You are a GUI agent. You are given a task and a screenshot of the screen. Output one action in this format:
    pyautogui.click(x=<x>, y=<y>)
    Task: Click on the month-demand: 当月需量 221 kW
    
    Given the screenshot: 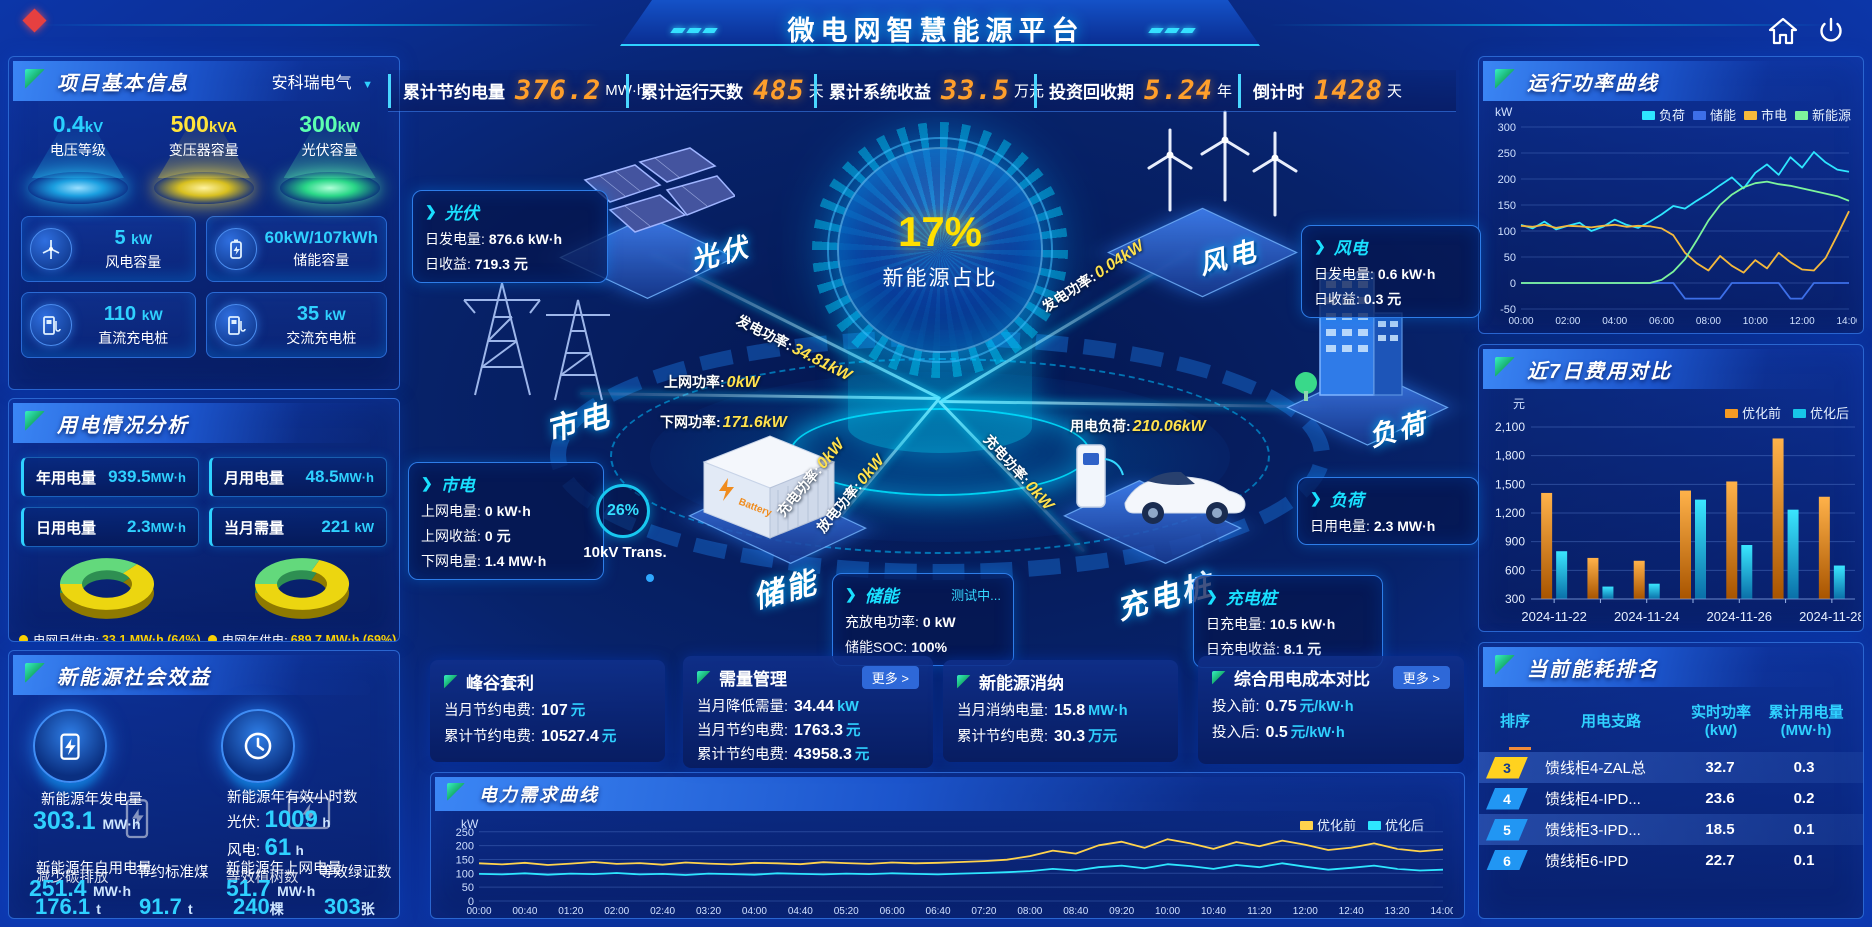 What is the action you would take?
    pyautogui.click(x=298, y=527)
    